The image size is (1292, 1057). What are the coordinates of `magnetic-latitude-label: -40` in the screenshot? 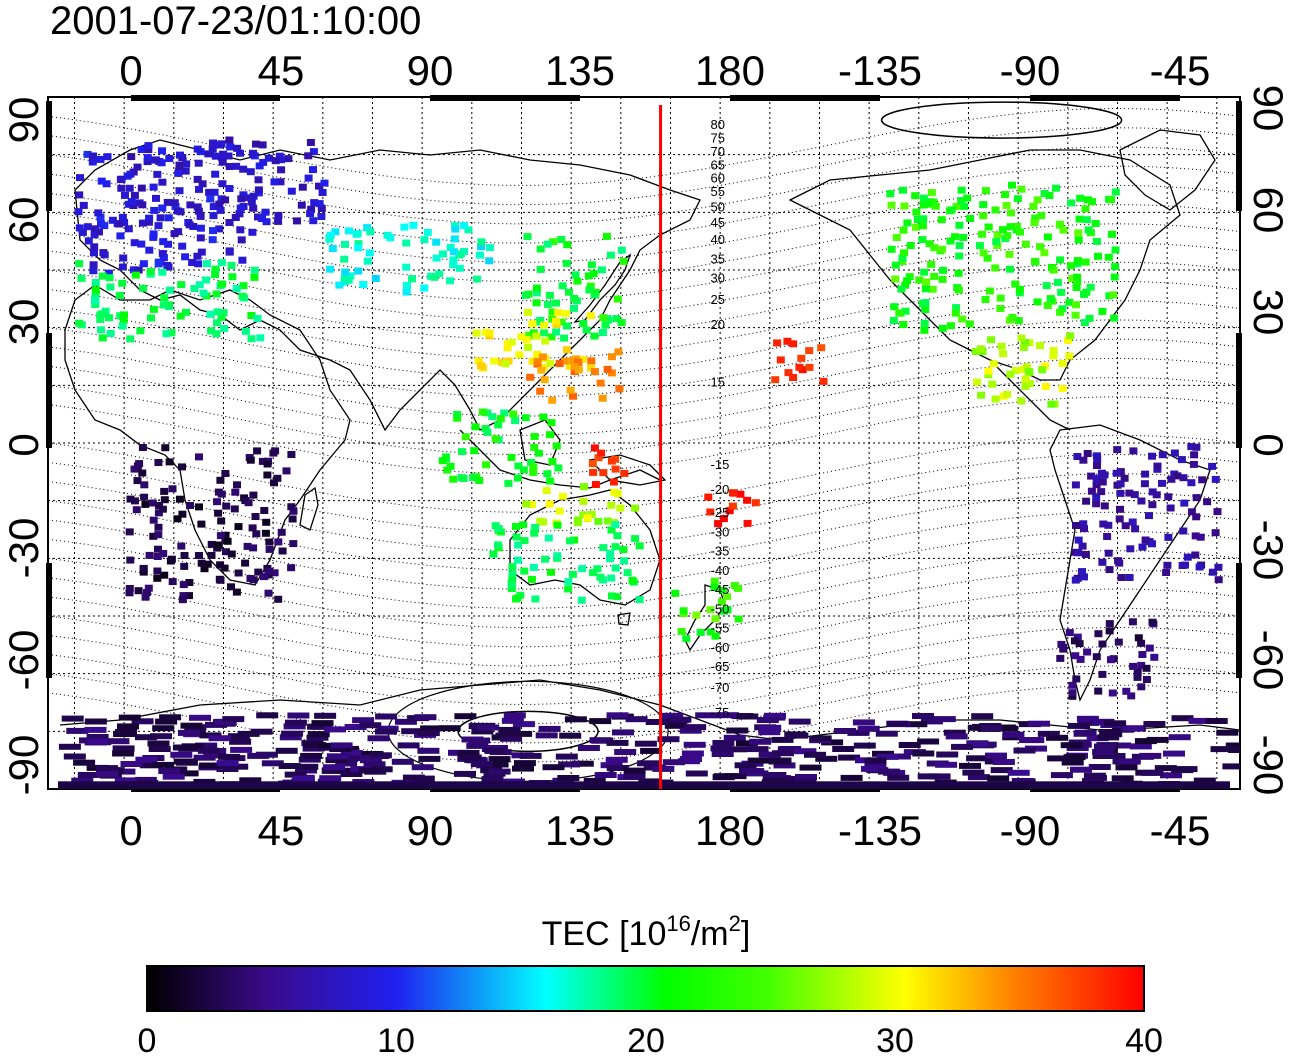 It's located at (720, 570).